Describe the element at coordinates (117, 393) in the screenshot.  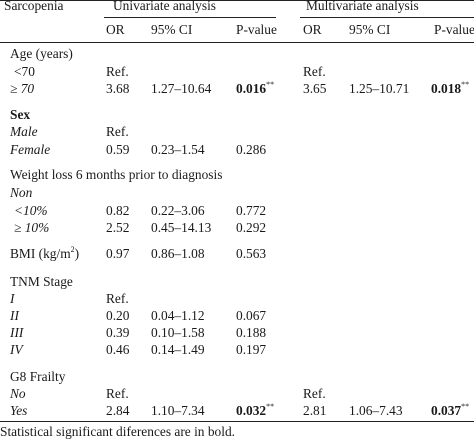
I see `cell-no-u-or: Ref.` at that location.